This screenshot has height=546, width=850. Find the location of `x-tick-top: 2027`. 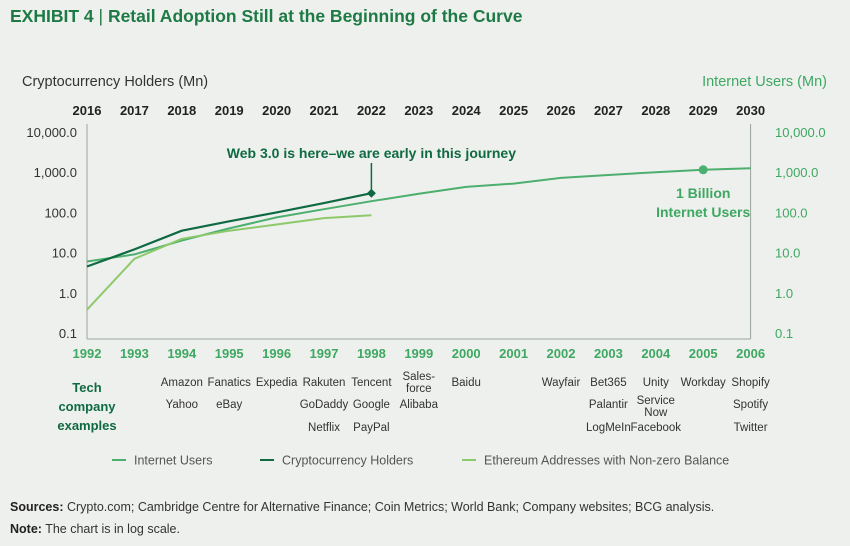

x-tick-top: 2027 is located at coordinates (608, 110).